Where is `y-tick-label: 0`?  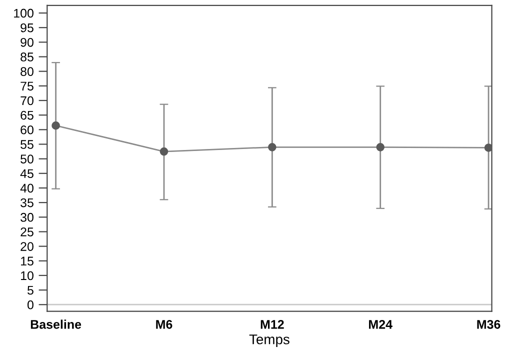 y-tick-label: 0 is located at coordinates (30, 305).